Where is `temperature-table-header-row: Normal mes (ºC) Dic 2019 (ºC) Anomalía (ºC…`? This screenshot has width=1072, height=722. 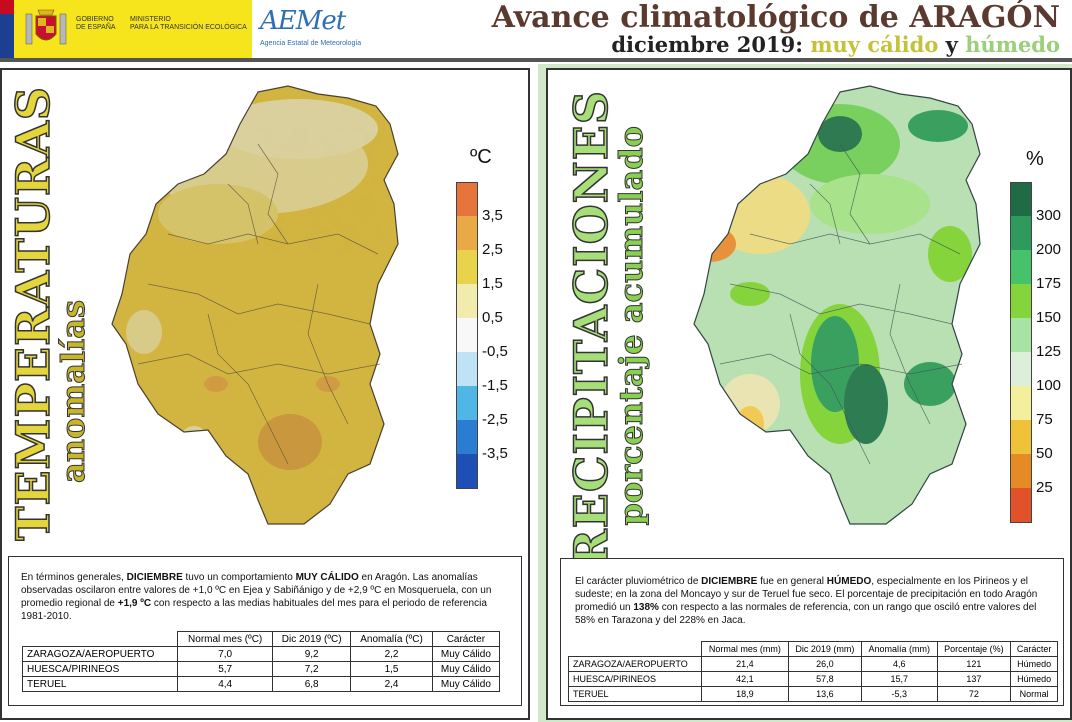 temperature-table-header-row: Normal mes (ºC) Dic 2019 (ºC) Anomalía (ºC… is located at coordinates (262, 639).